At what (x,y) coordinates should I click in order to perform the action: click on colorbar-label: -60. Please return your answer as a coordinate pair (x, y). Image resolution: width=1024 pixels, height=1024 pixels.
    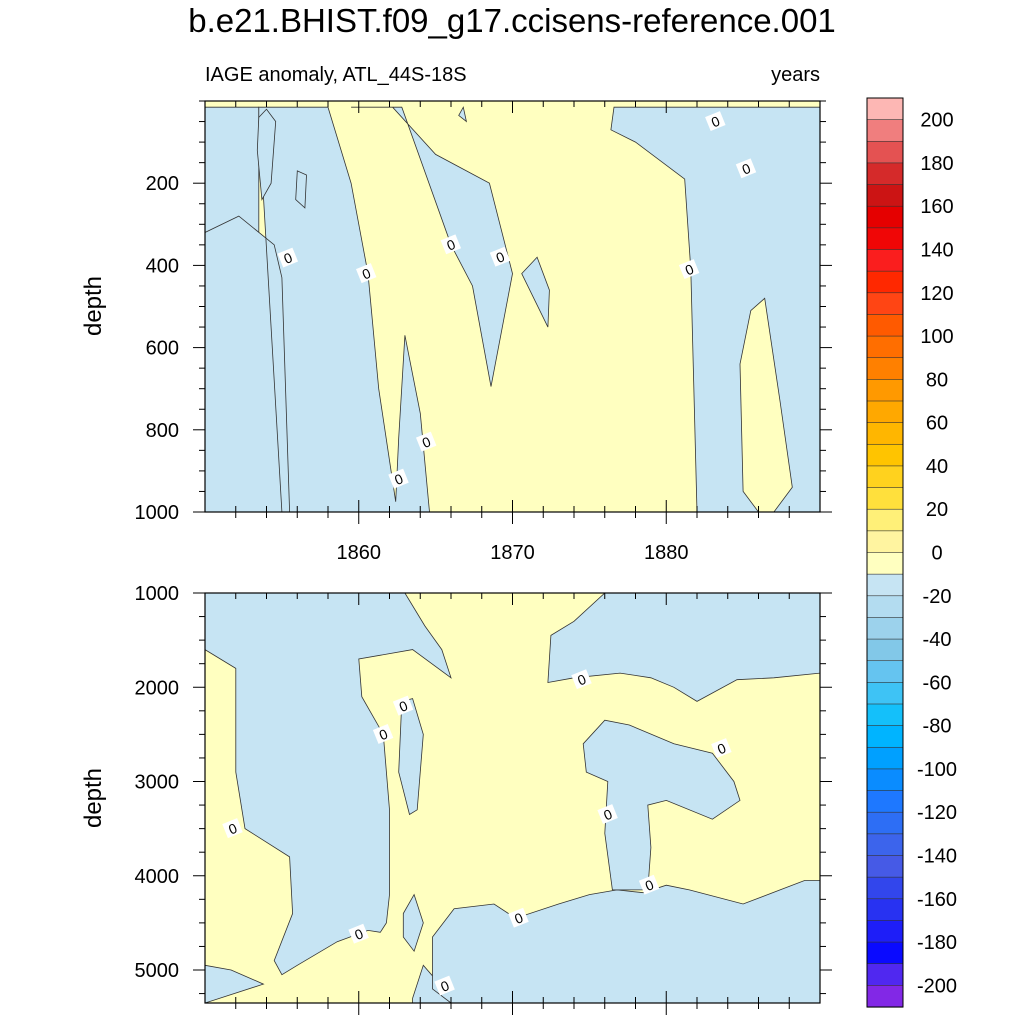
    Looking at the image, I should click on (937, 683).